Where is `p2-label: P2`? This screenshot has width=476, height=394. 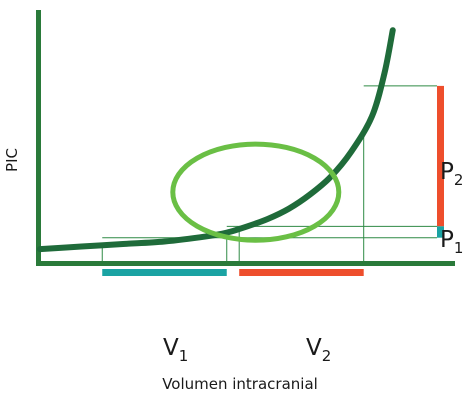
p2-label: P2 is located at coordinates (451, 174).